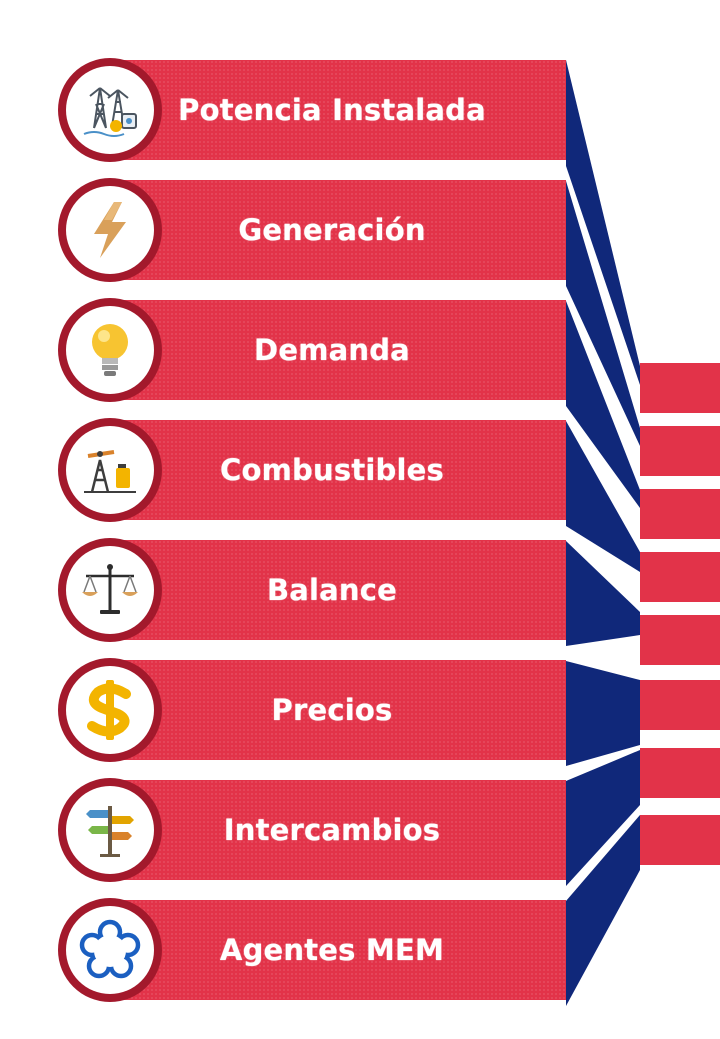  I want to click on flower-outline-icon, so click(110, 949).